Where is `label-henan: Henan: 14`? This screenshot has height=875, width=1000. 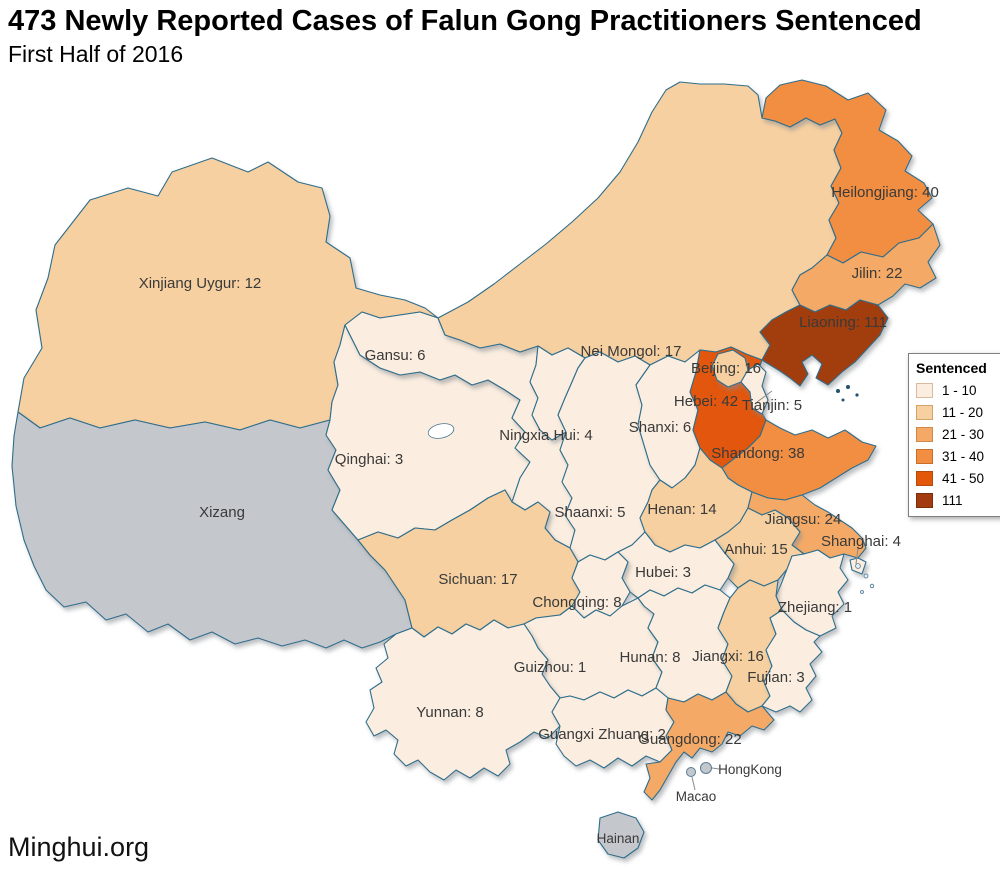
label-henan: Henan: 14 is located at coordinates (681, 509).